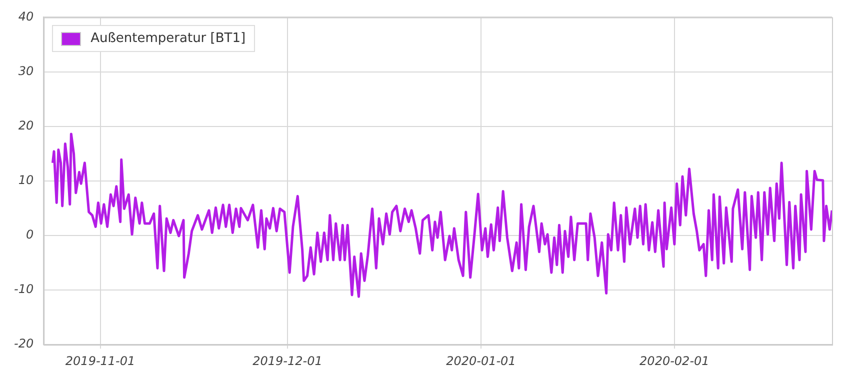 This screenshot has height=375, width=850. I want to click on x-tick-label: 2020-01-01, so click(481, 361).